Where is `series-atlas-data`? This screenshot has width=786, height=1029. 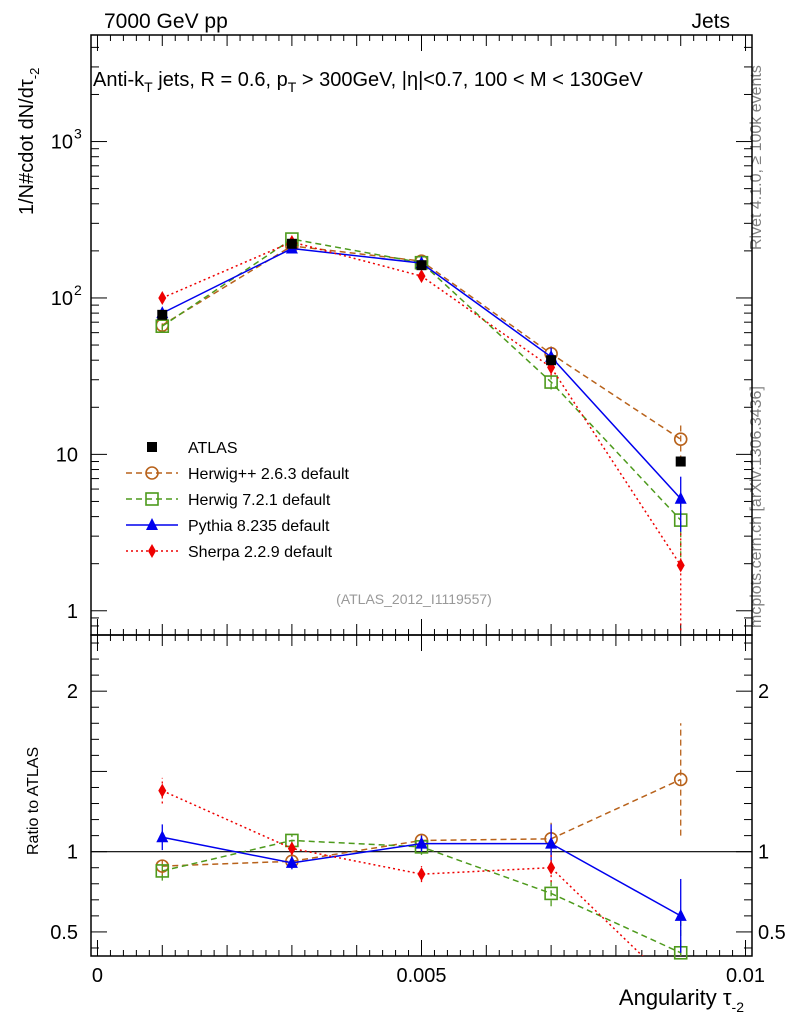 series-atlas-data is located at coordinates (421, 352).